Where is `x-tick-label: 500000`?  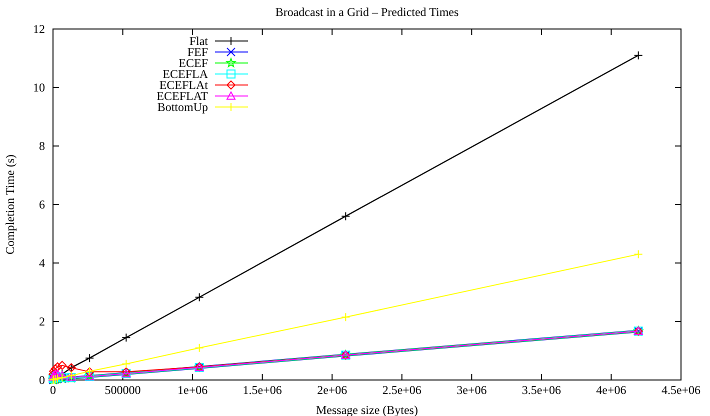 x-tick-label: 500000 is located at coordinates (122, 390).